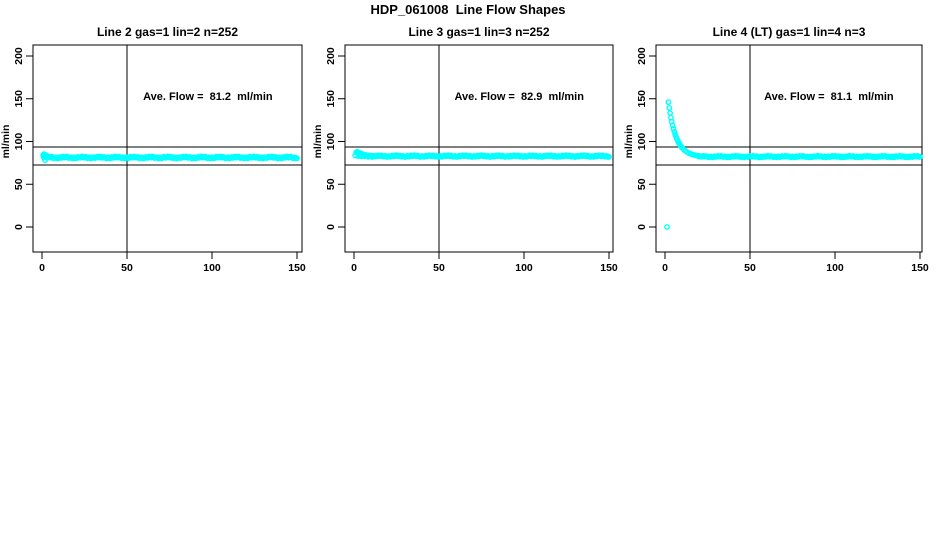 This screenshot has height=540, width=936. I want to click on panel-title: Line 3 gas=1 lin=3 n=252, so click(478, 32).